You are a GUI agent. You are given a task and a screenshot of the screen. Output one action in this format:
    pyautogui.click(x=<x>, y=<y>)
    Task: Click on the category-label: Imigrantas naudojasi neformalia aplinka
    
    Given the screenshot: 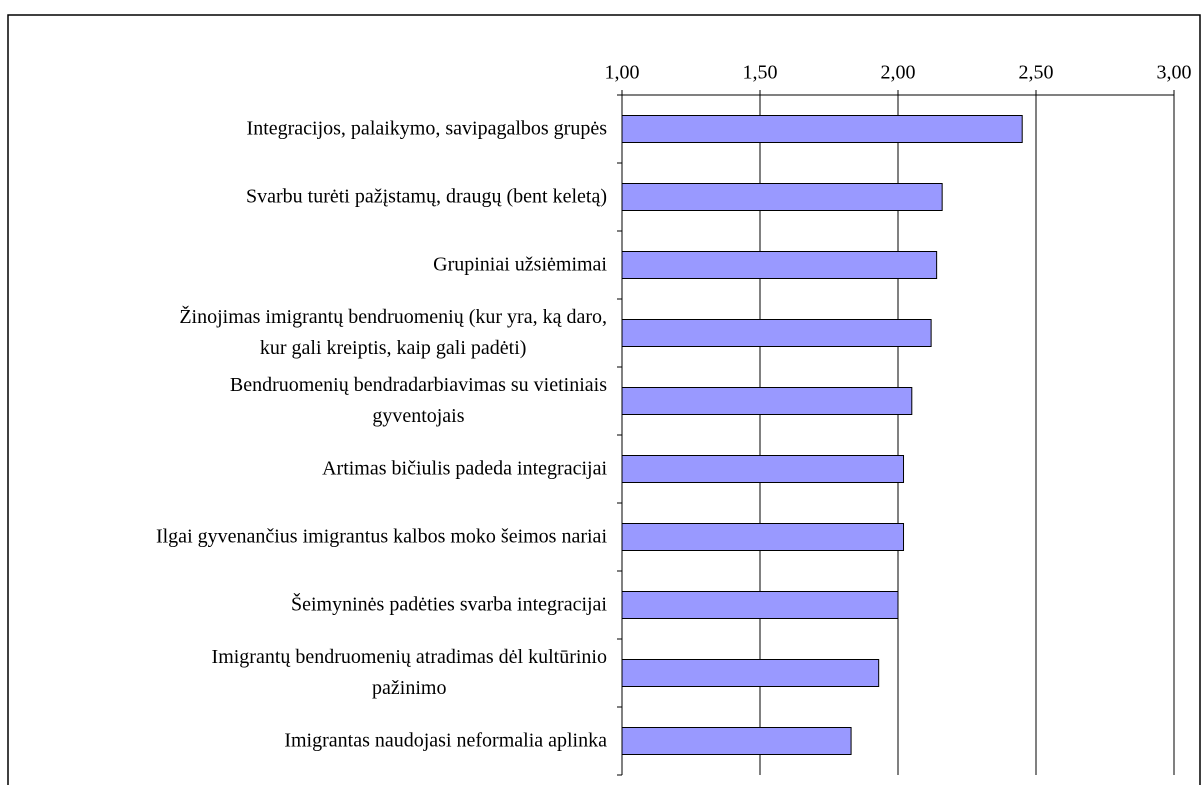 What is the action you would take?
    pyautogui.click(x=445, y=740)
    